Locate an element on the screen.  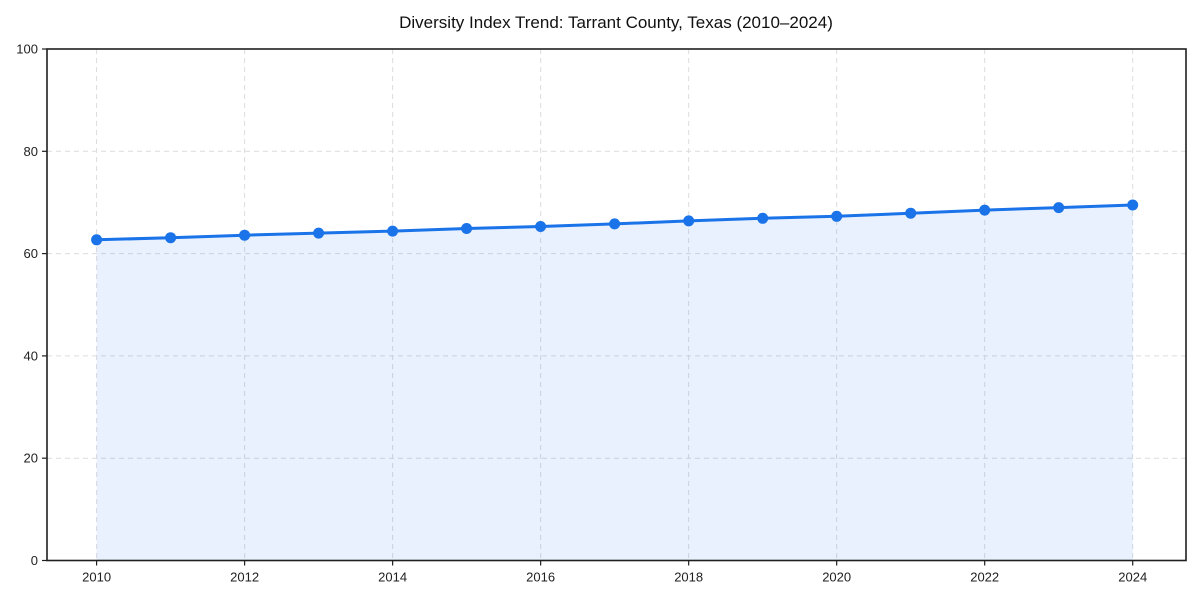
data-point-2020 is located at coordinates (837, 216).